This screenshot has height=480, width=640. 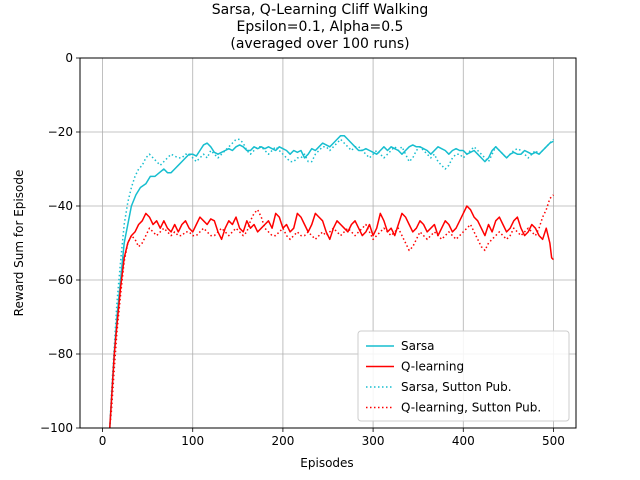 What do you see at coordinates (60, 206) in the screenshot?
I see `y-tick-label: −40` at bounding box center [60, 206].